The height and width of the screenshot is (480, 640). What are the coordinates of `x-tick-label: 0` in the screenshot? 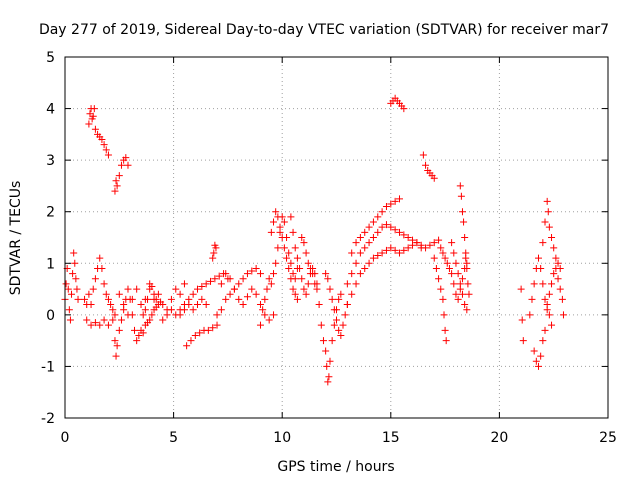 It's located at (65, 438).